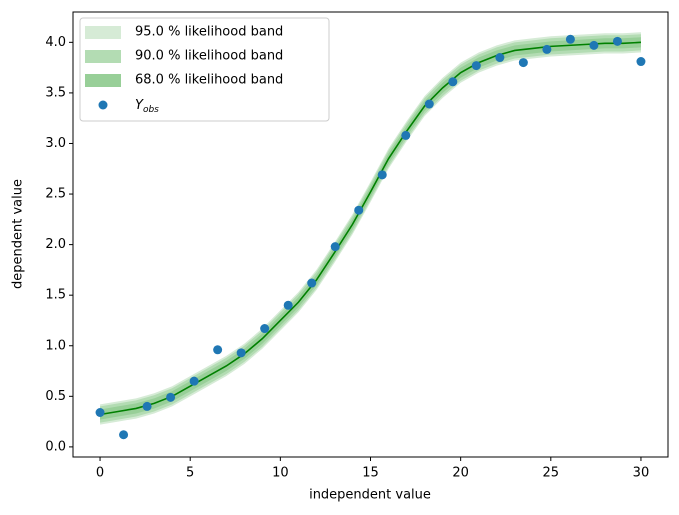 The image size is (679, 515). What do you see at coordinates (55, 42) in the screenshot?
I see `y-tick-label: 4.0` at bounding box center [55, 42].